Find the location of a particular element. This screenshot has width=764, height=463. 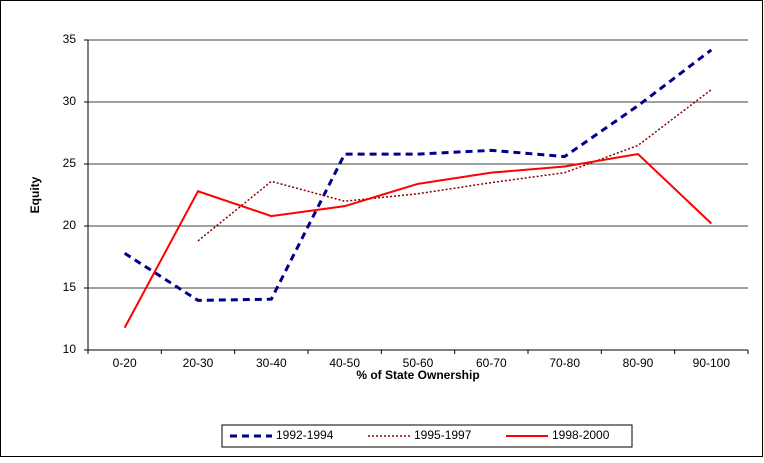

x-tick-label: 40-50 is located at coordinates (344, 363).